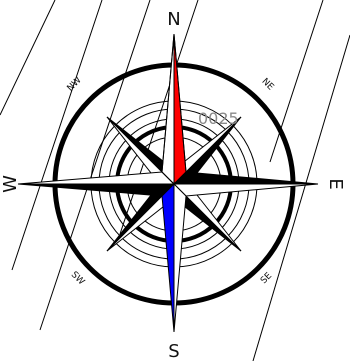 The width and height of the screenshot is (350, 361). Describe the element at coordinates (218, 118) in the screenshot. I see `center-number: 0025` at that location.